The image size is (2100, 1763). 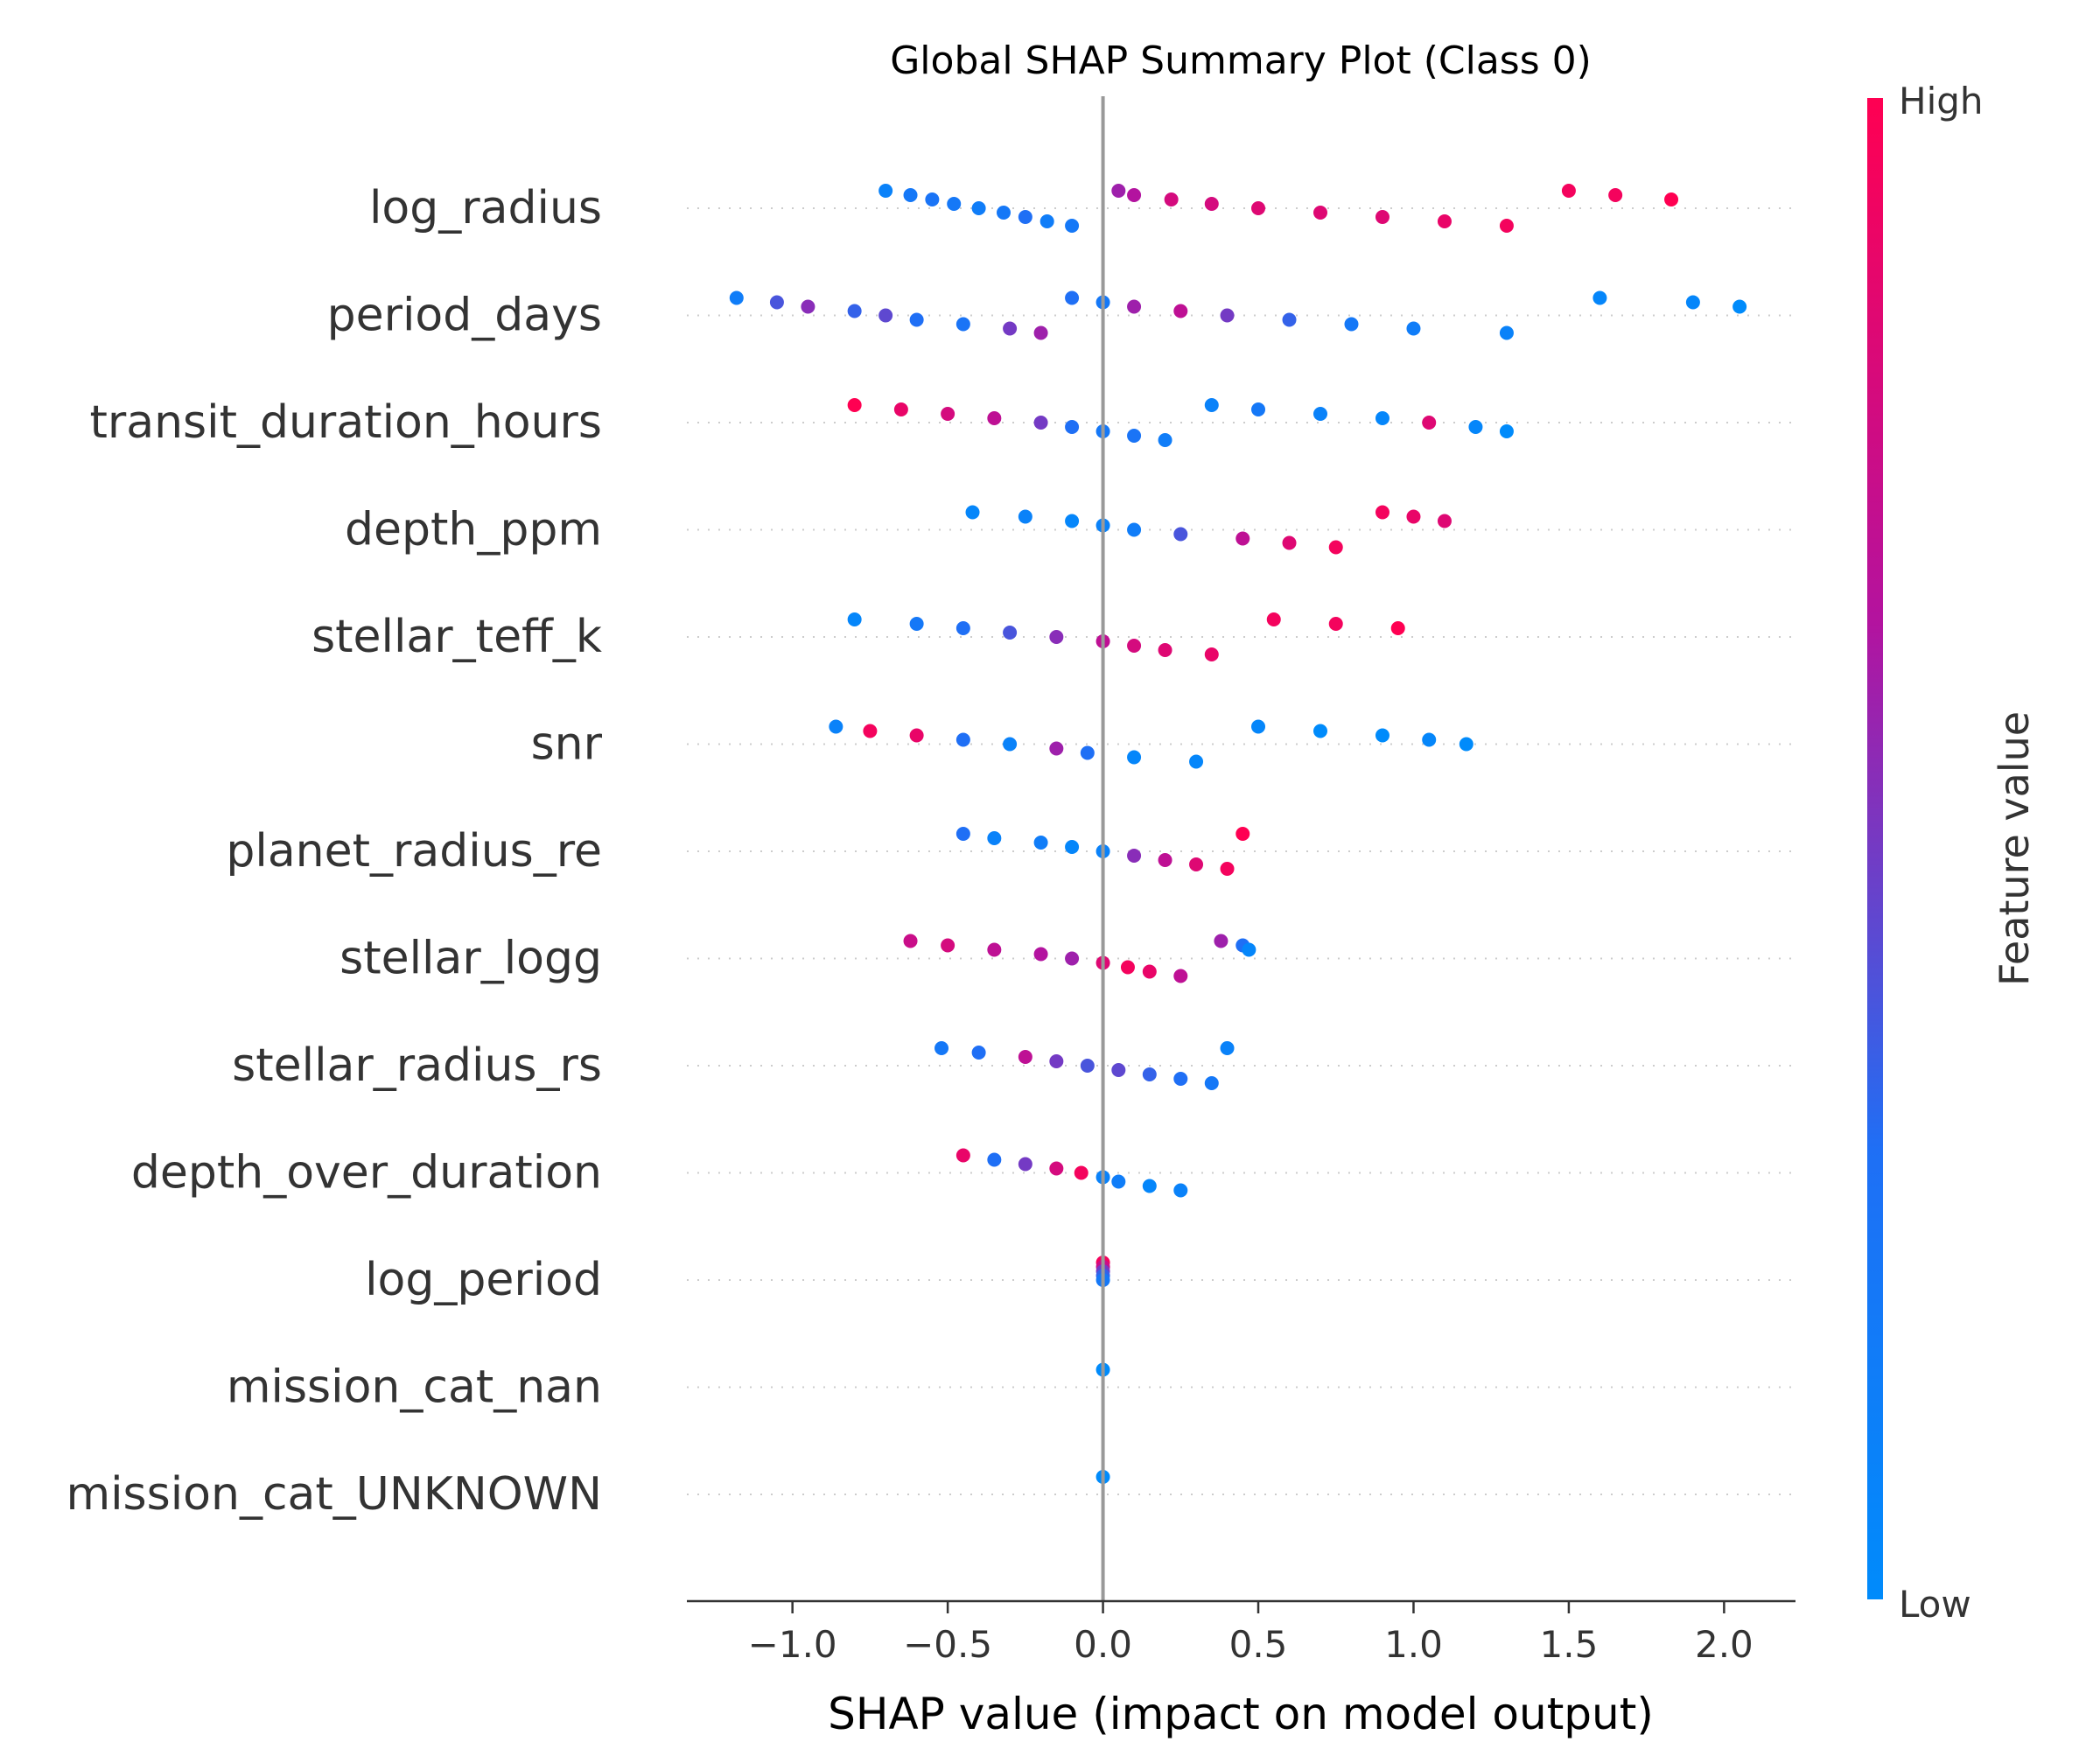 I want to click on feature-label: stellar_teff_k, so click(x=457, y=637).